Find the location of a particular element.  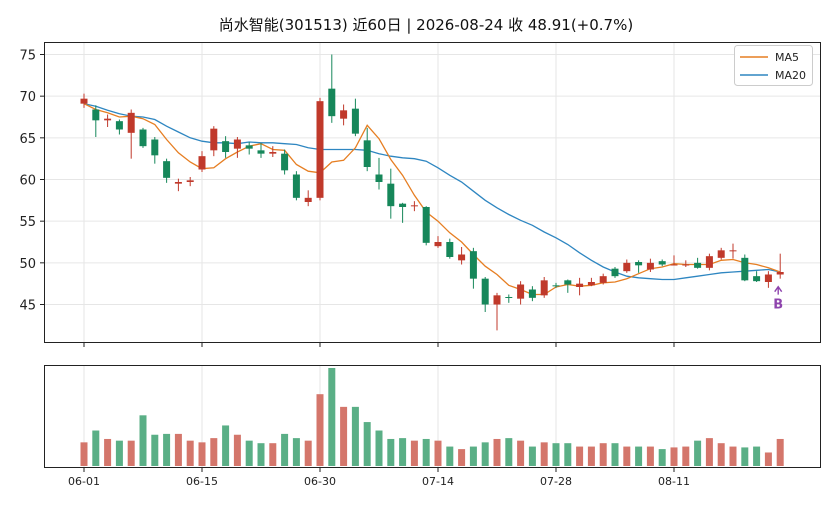

legend: MA5 MA20 is located at coordinates (773, 65).